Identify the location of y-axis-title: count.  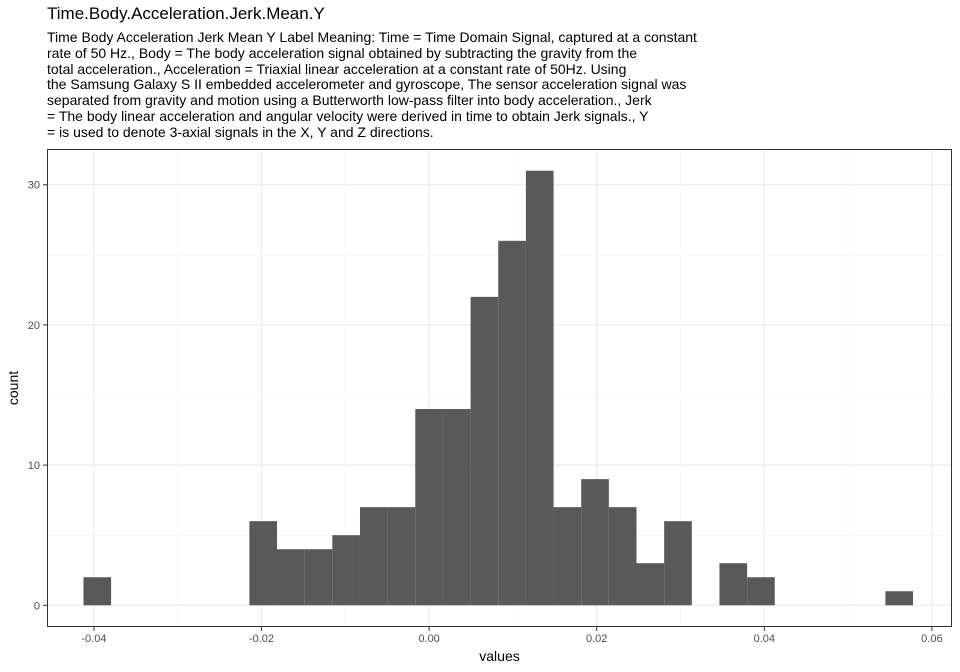
(13, 388).